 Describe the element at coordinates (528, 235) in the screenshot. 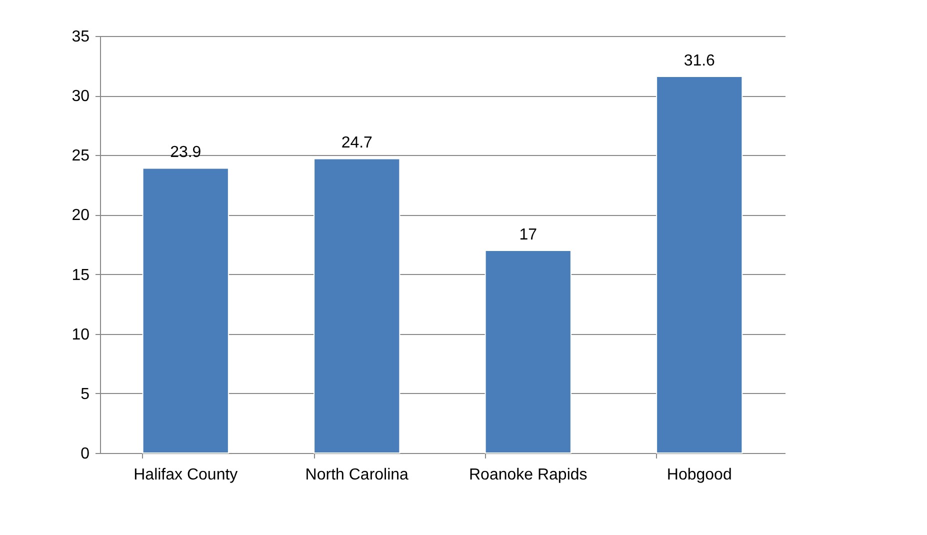

I see `data-label: 17` at that location.